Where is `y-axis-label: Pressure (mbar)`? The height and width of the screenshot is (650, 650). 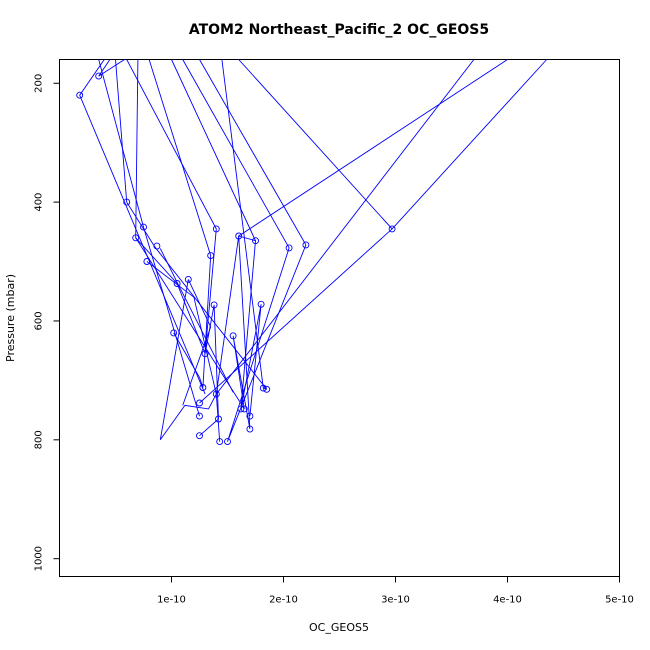 y-axis-label: Pressure (mbar) is located at coordinates (10, 318).